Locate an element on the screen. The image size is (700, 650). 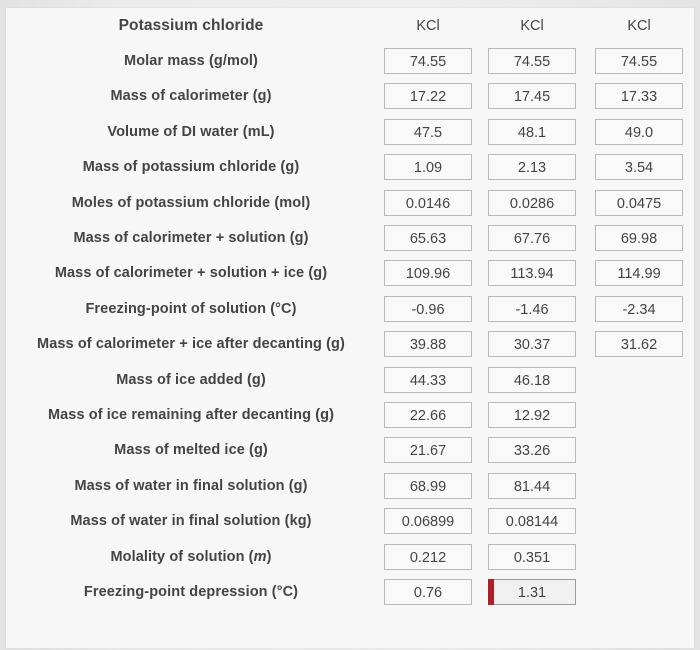
value-input: 0.0286 is located at coordinates (532, 202).